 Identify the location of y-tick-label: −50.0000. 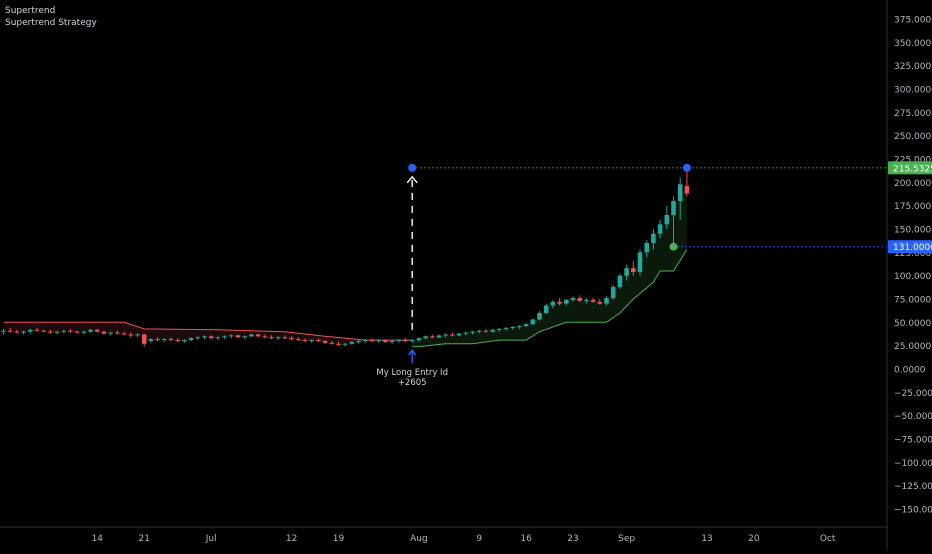
(913, 417).